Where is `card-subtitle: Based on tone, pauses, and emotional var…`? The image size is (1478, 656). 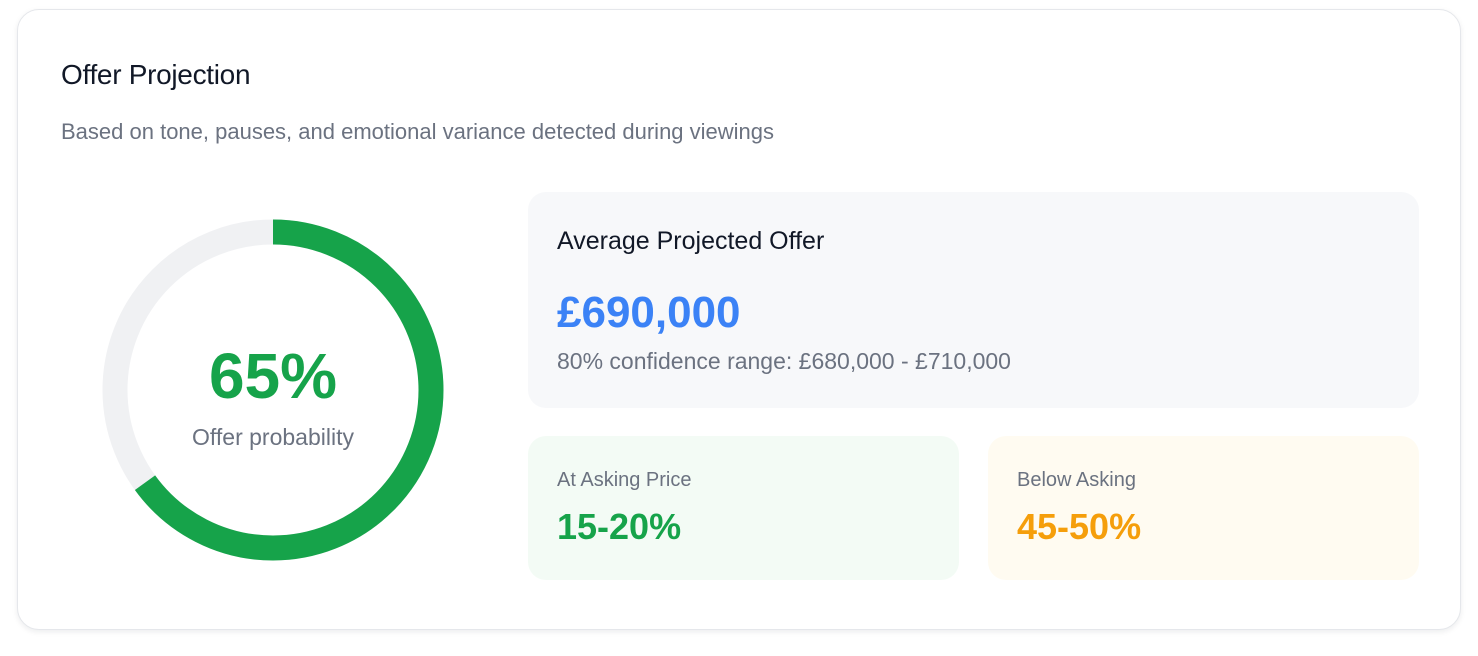 card-subtitle: Based on tone, pauses, and emotional var… is located at coordinates (418, 131).